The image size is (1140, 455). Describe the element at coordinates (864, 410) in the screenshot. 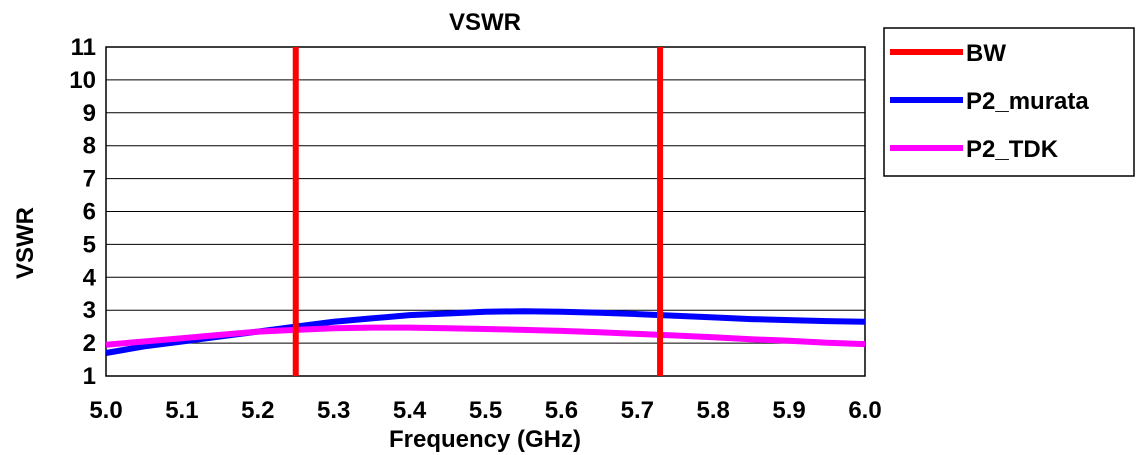

I see `x-tick-label: 6.0` at that location.